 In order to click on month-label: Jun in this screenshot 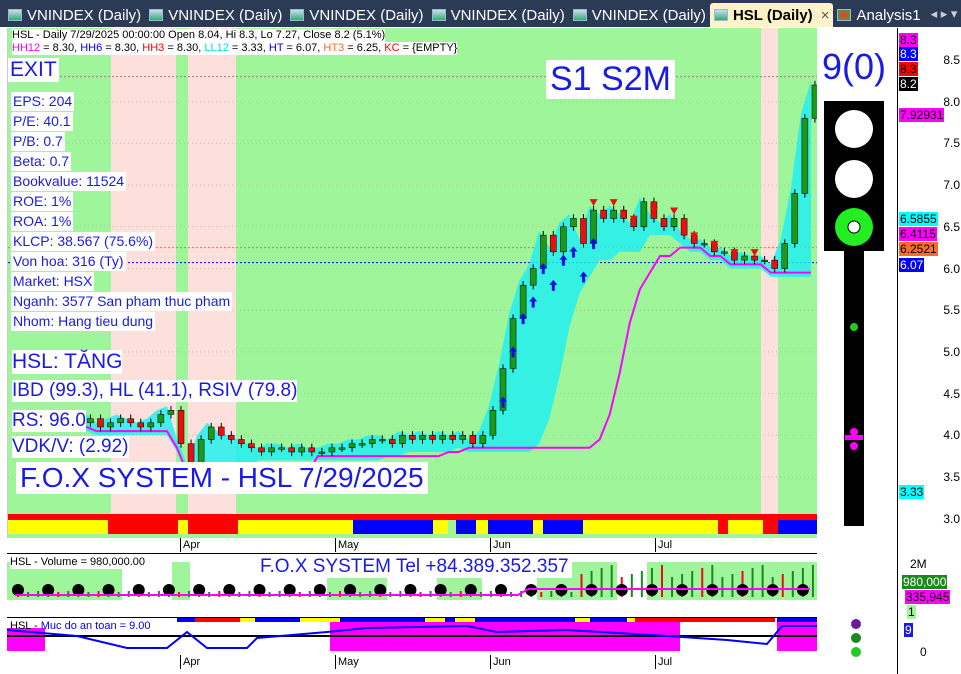, I will do `click(500, 662)`.